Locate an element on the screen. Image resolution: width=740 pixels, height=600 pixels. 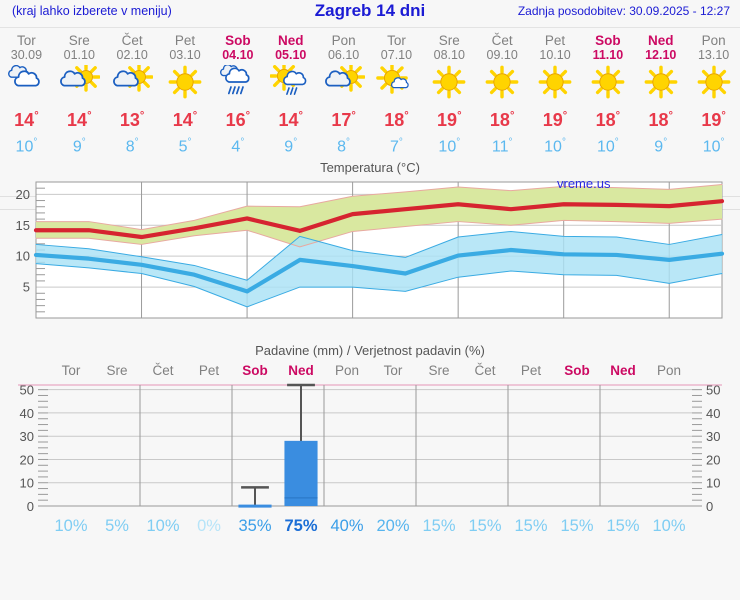
cloudy-icon is located at coordinates (26, 83).